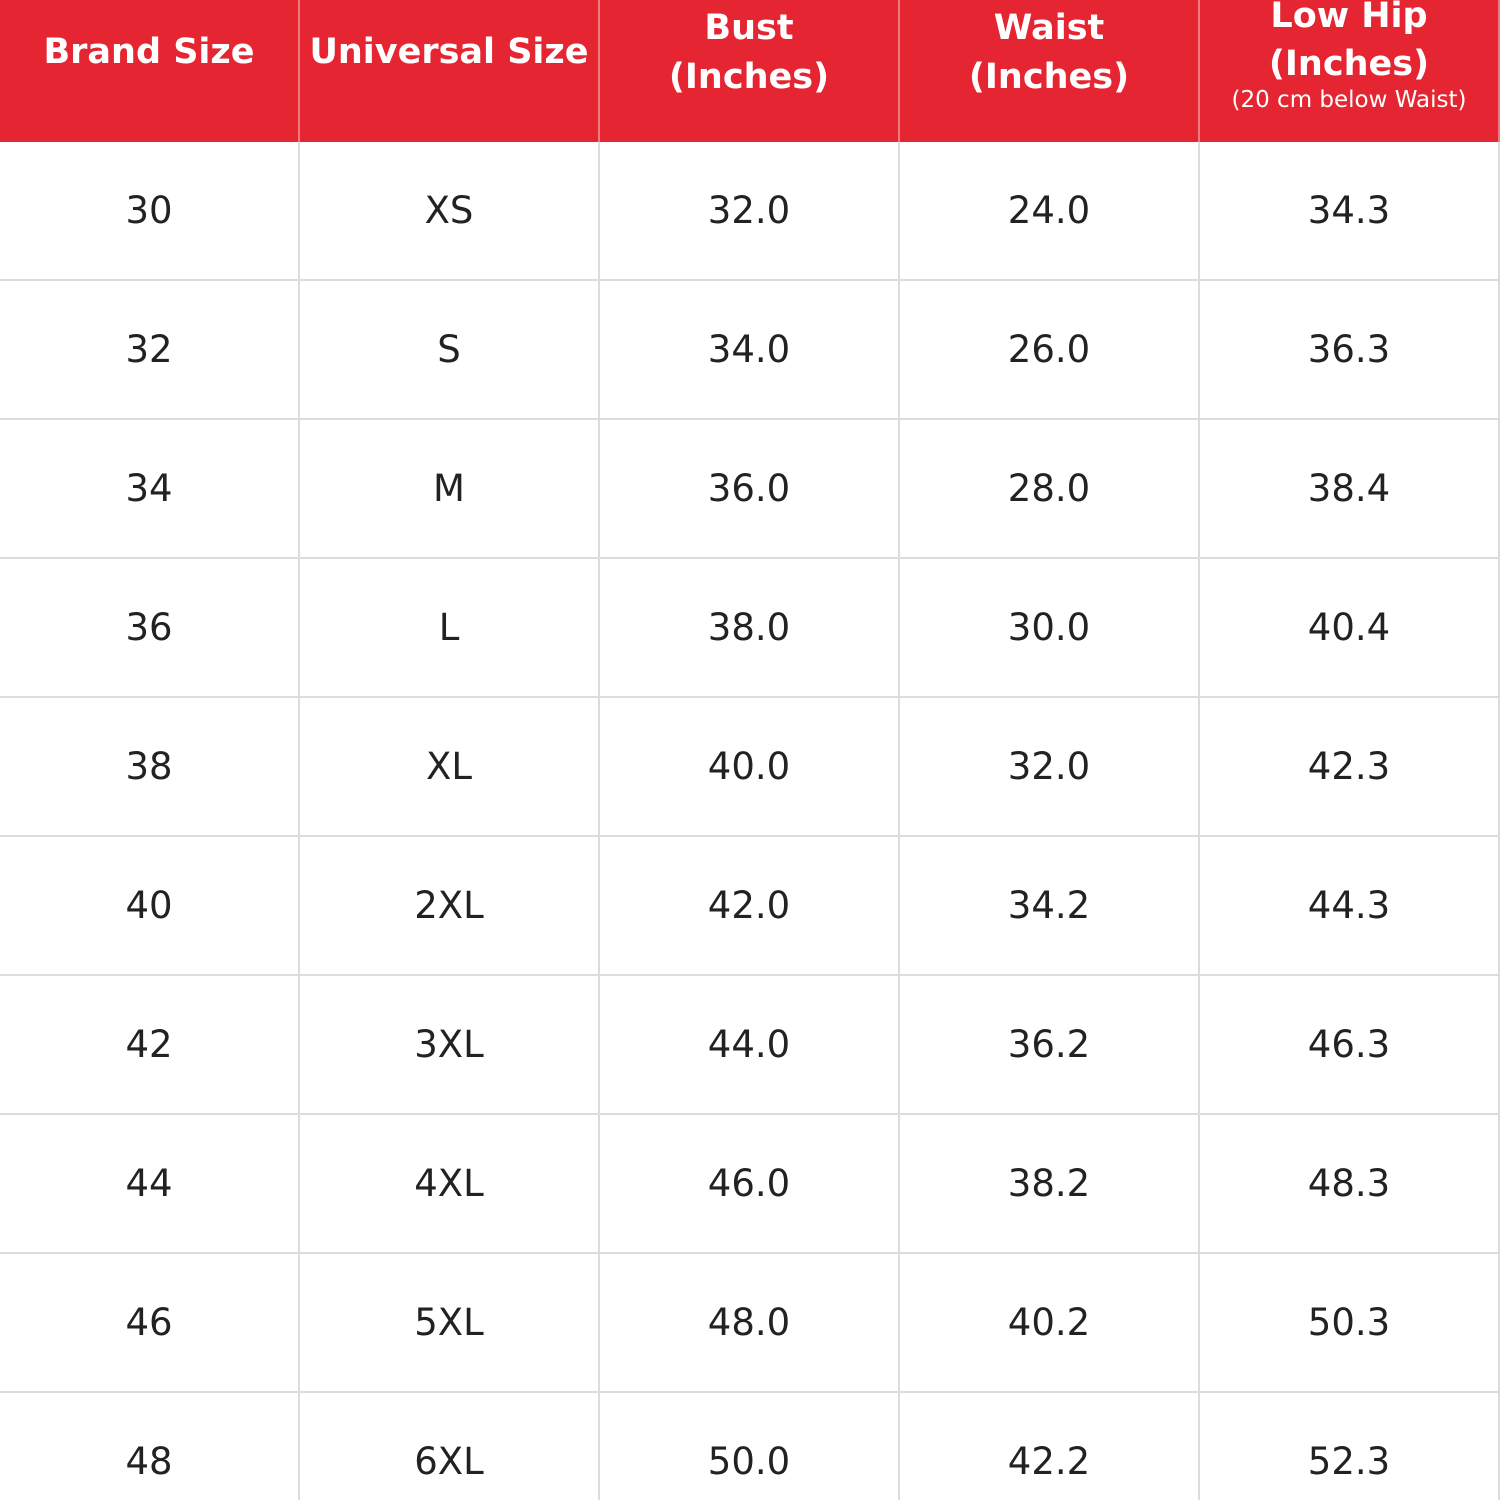  Describe the element at coordinates (450, 489) in the screenshot. I see `table-cell: M` at that location.